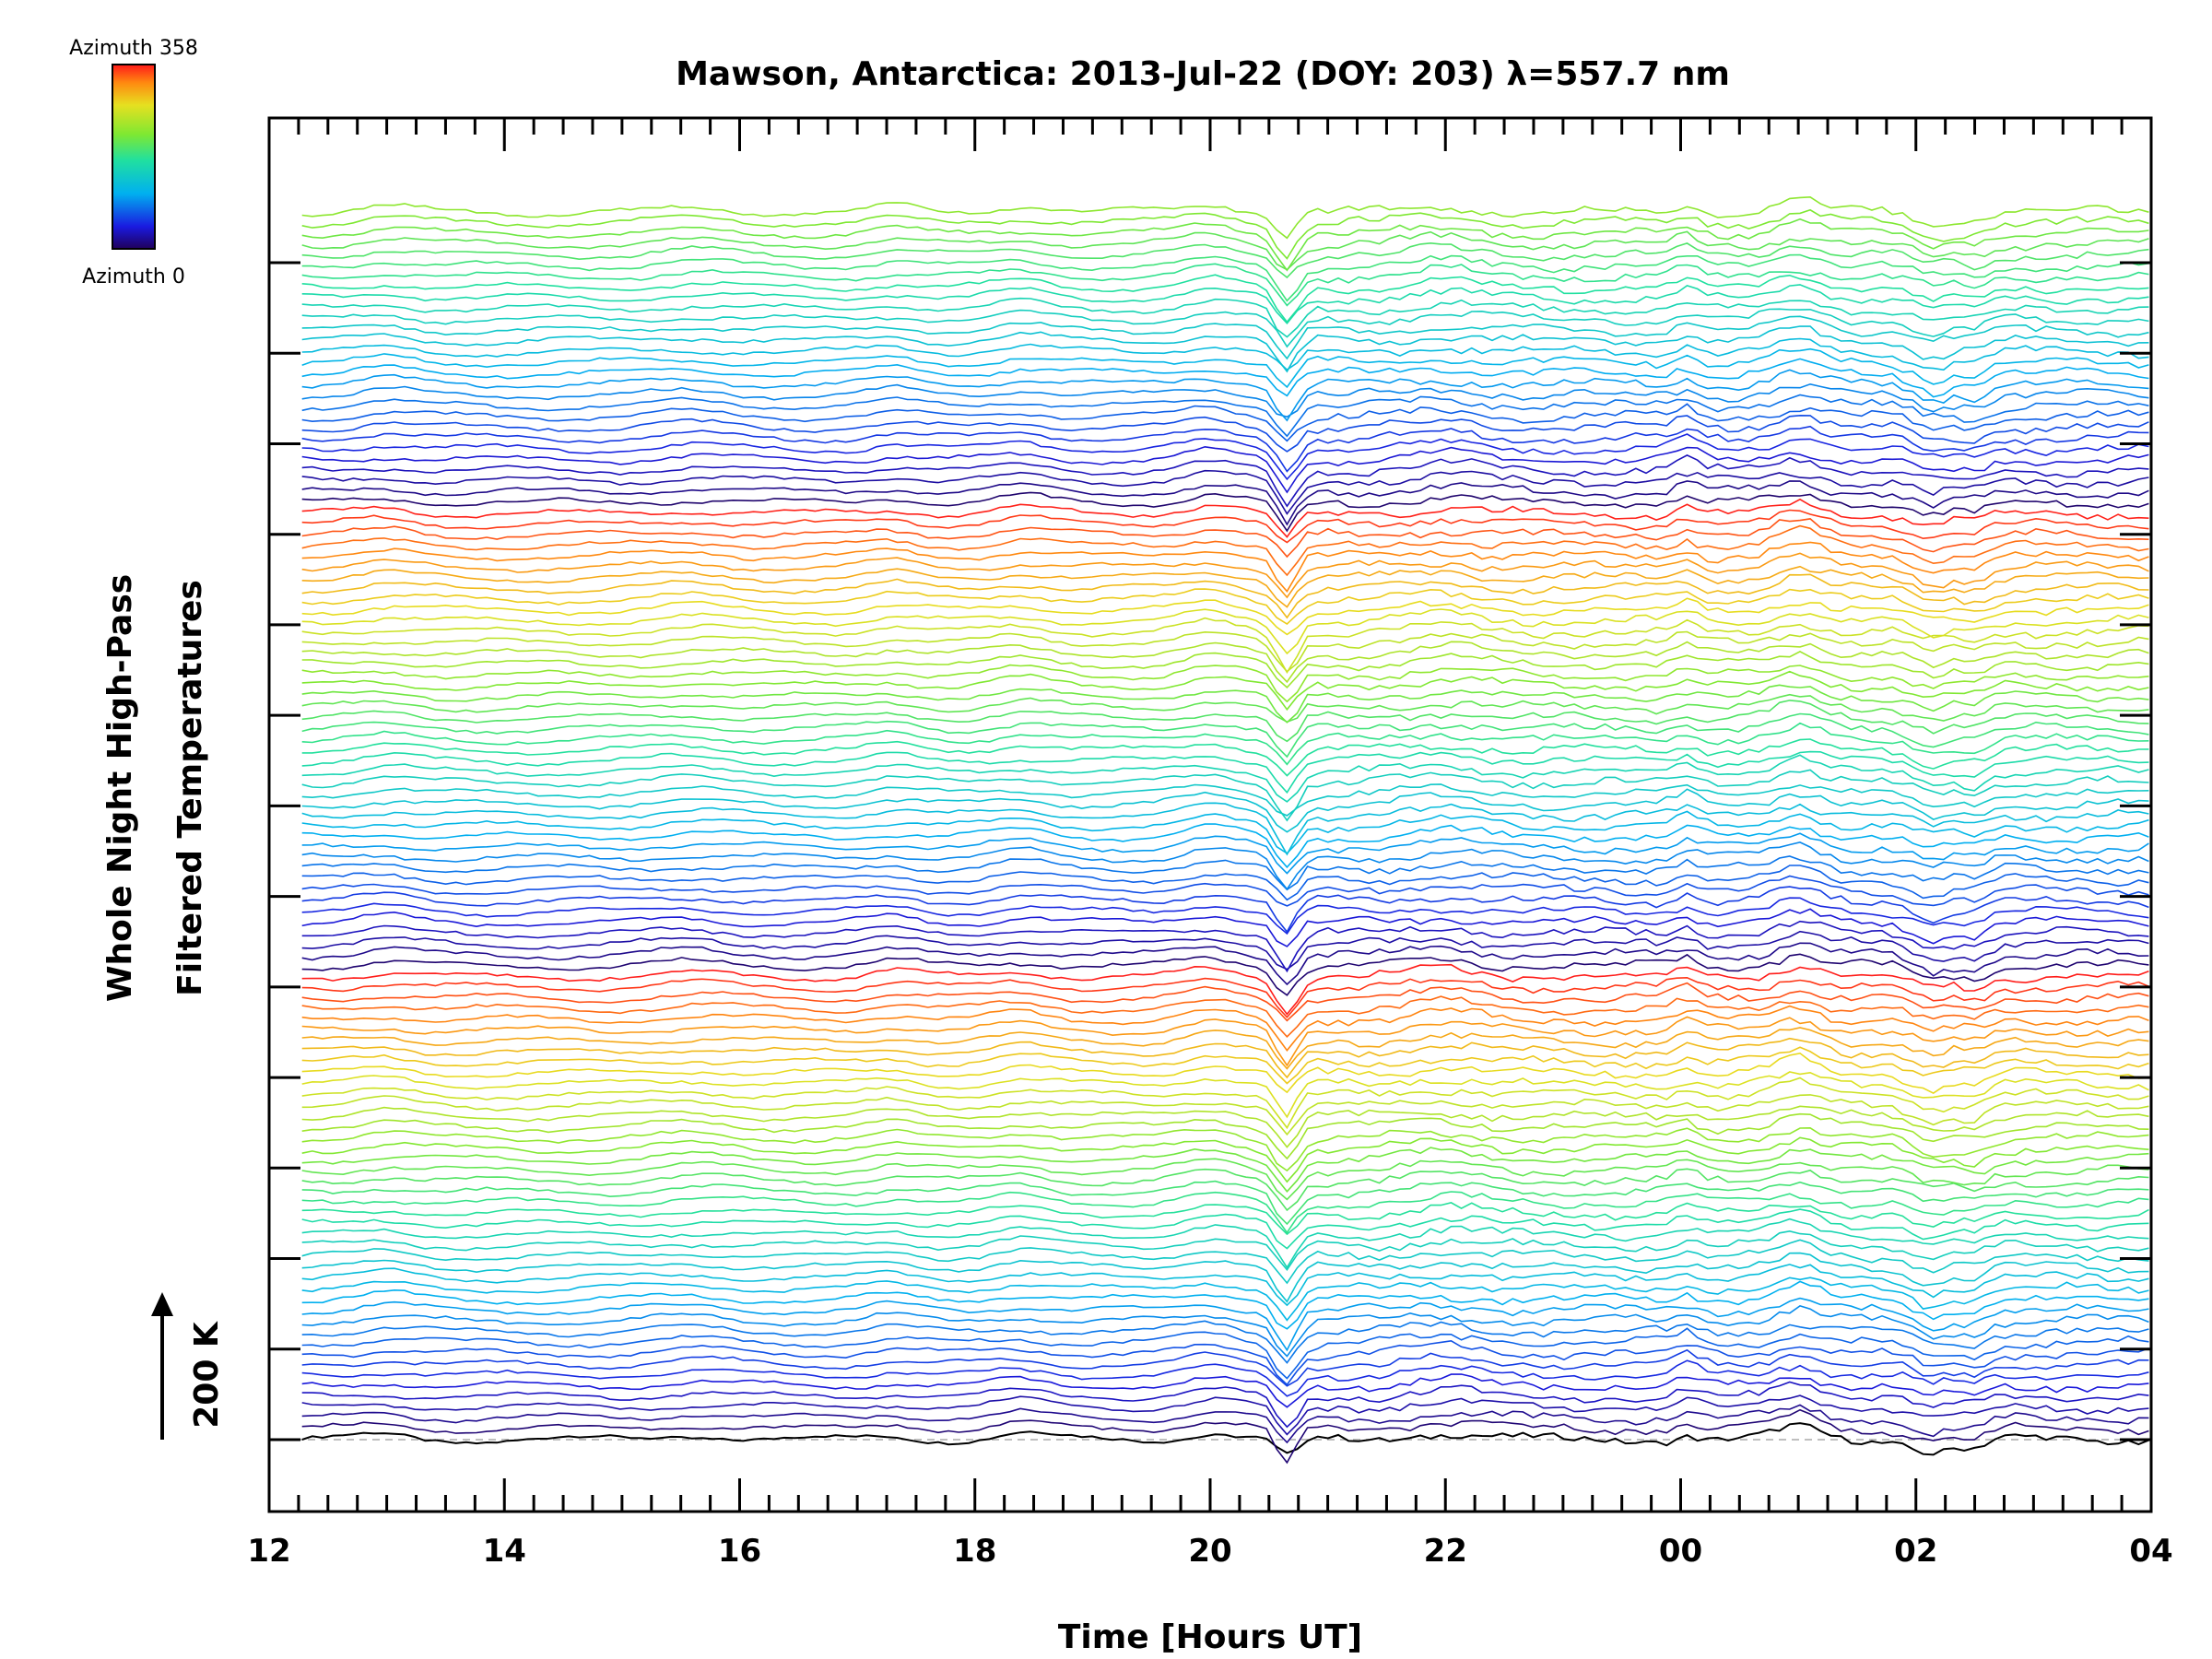  I want to click on colorbar-bottom-label: Azimuth 0, so click(133, 276).